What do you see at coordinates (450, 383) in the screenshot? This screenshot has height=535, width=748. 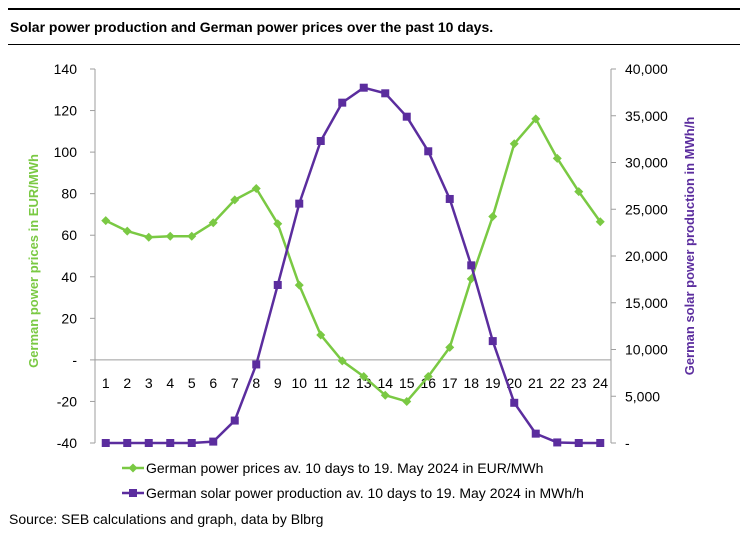 I see `x-tick-label: 17` at bounding box center [450, 383].